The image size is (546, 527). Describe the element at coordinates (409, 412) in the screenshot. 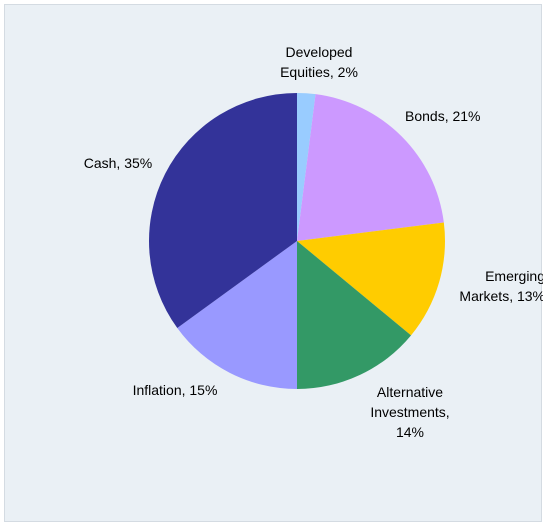

I see `slice-label-3: Alternative Investments, 14%` at that location.